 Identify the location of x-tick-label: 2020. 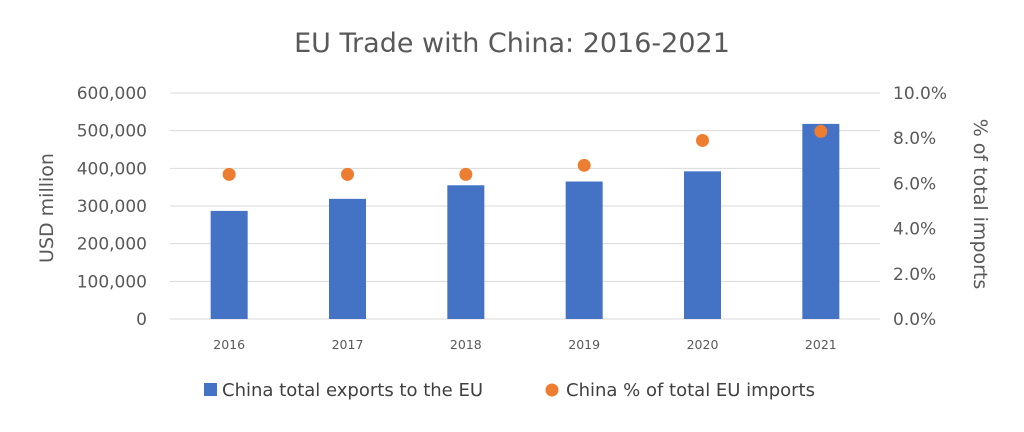
(703, 344).